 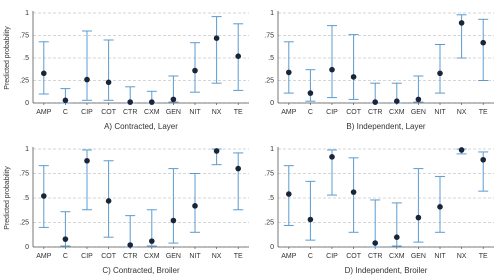 I want to click on panel-title: D) Independent, Broiler, so click(x=386, y=270).